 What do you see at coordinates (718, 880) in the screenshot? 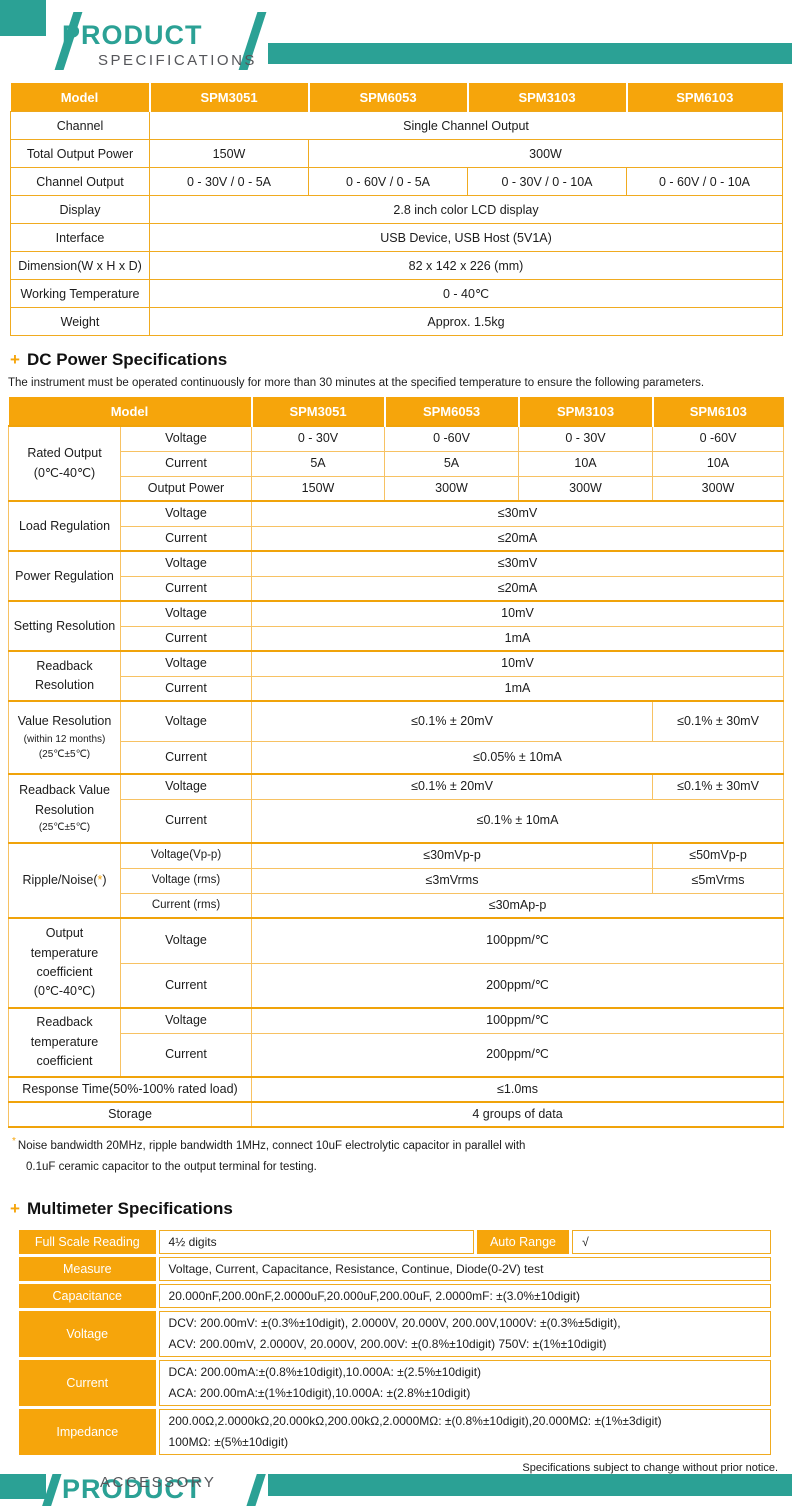
I see `cell: ≤5mVrms` at bounding box center [718, 880].